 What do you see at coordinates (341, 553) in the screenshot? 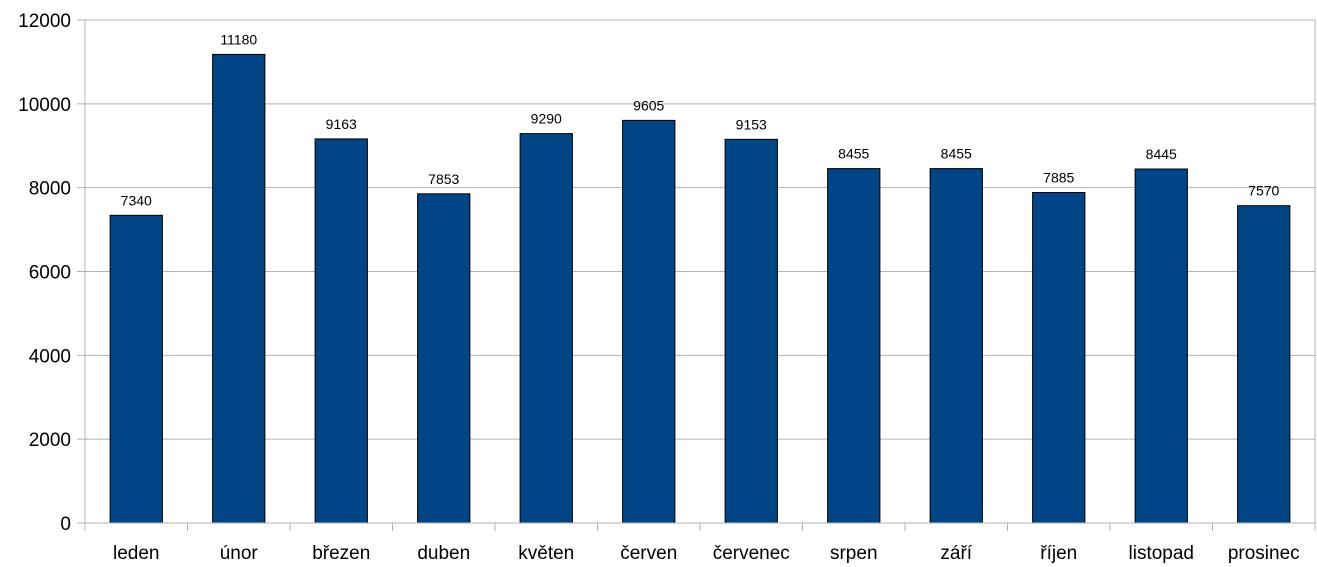
I see `x-category-label: březen` at bounding box center [341, 553].